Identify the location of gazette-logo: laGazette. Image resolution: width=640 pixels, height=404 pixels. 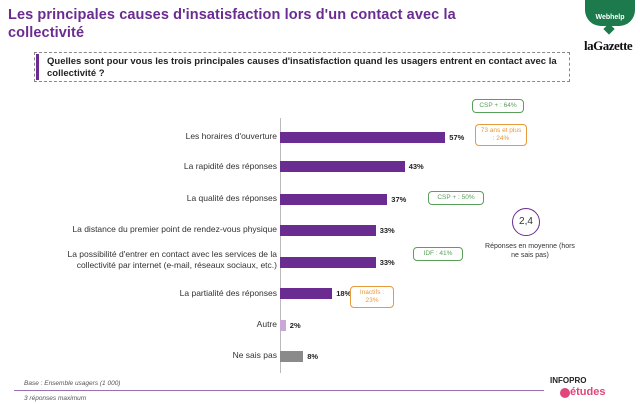
(608, 45).